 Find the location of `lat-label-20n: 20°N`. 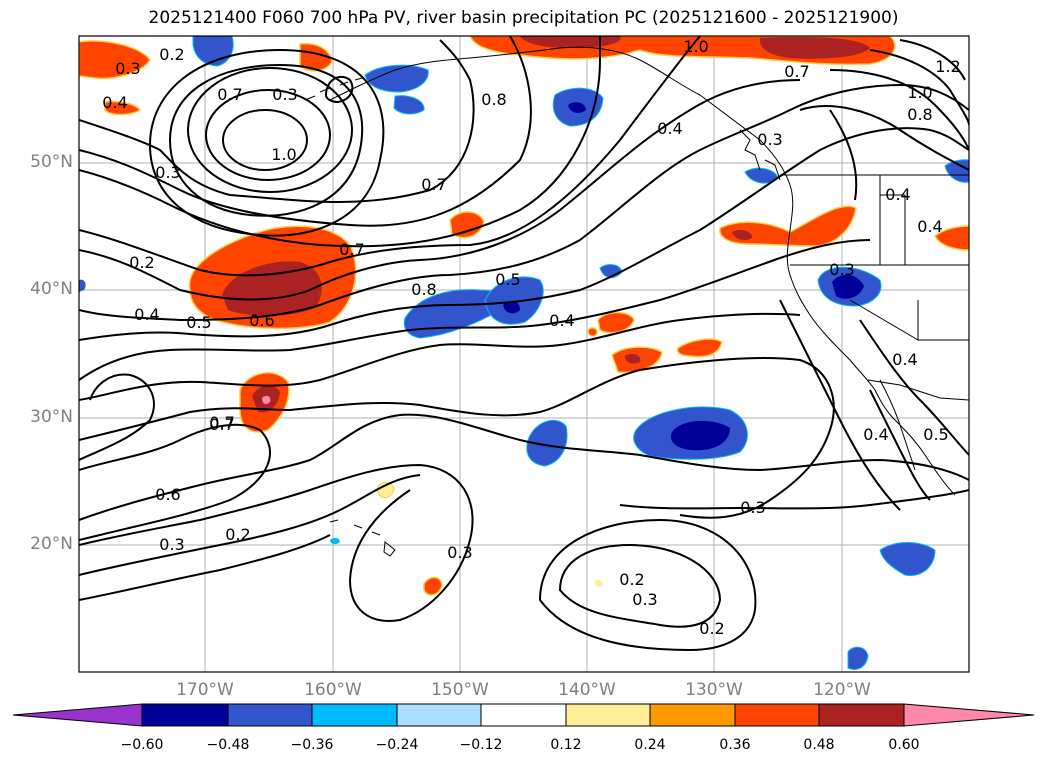

lat-label-20n: 20°N is located at coordinates (51, 544).